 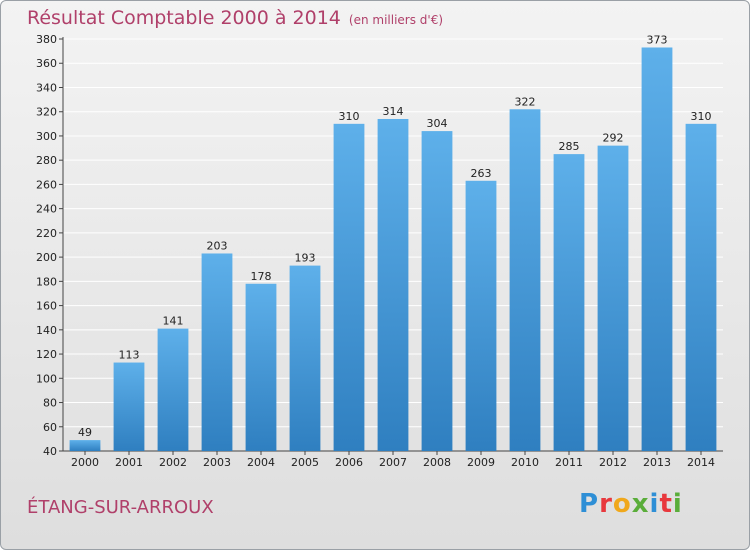 What do you see at coordinates (46, 160) in the screenshot?
I see `y-tick-label: 280` at bounding box center [46, 160].